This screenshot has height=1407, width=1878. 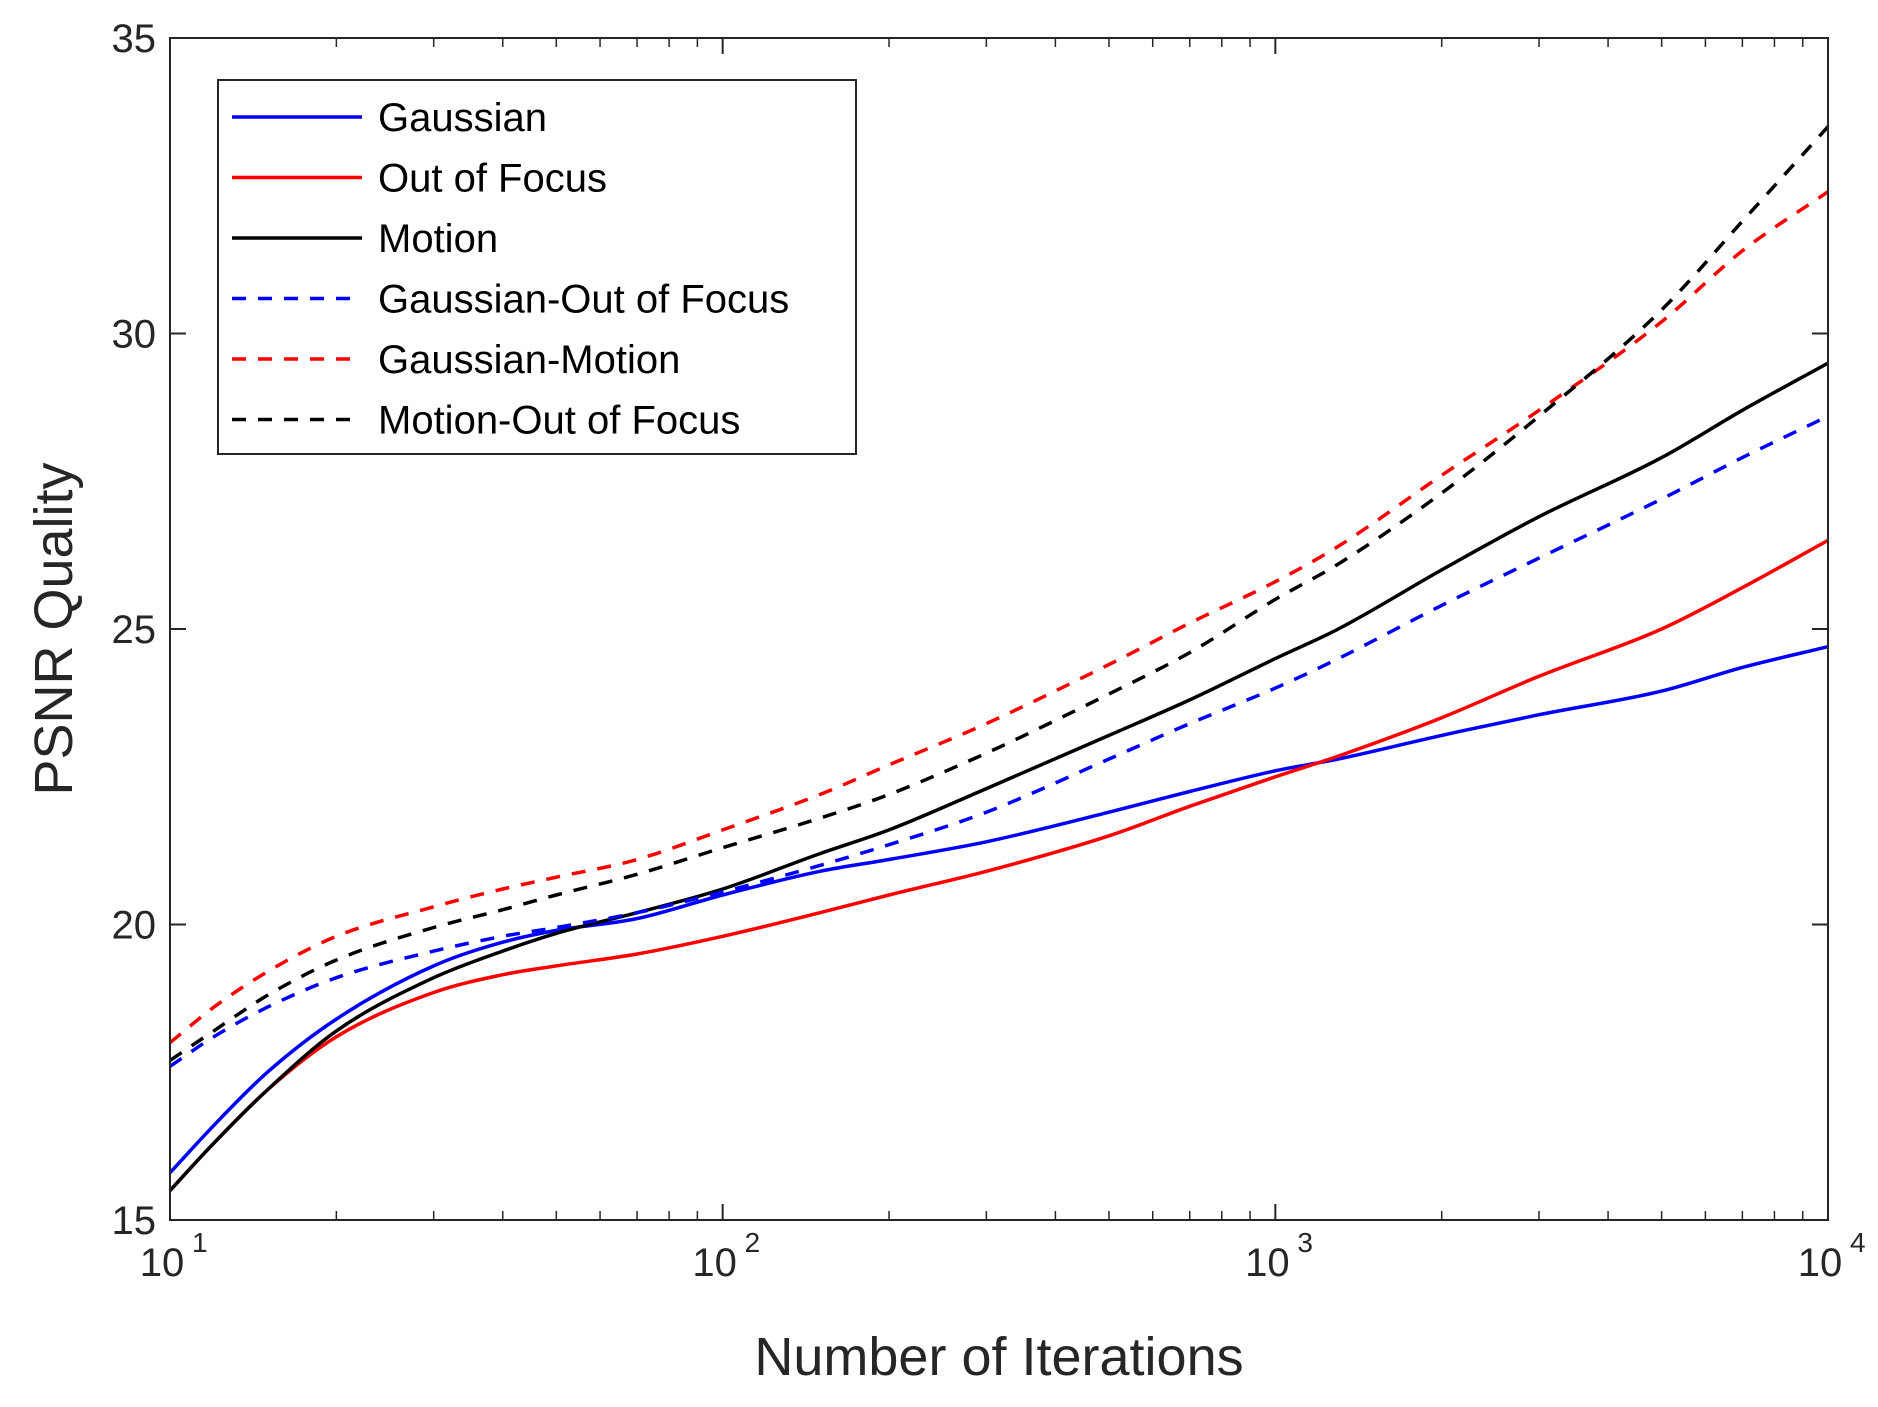 I want to click on legend-label: Motion, so click(x=438, y=239).